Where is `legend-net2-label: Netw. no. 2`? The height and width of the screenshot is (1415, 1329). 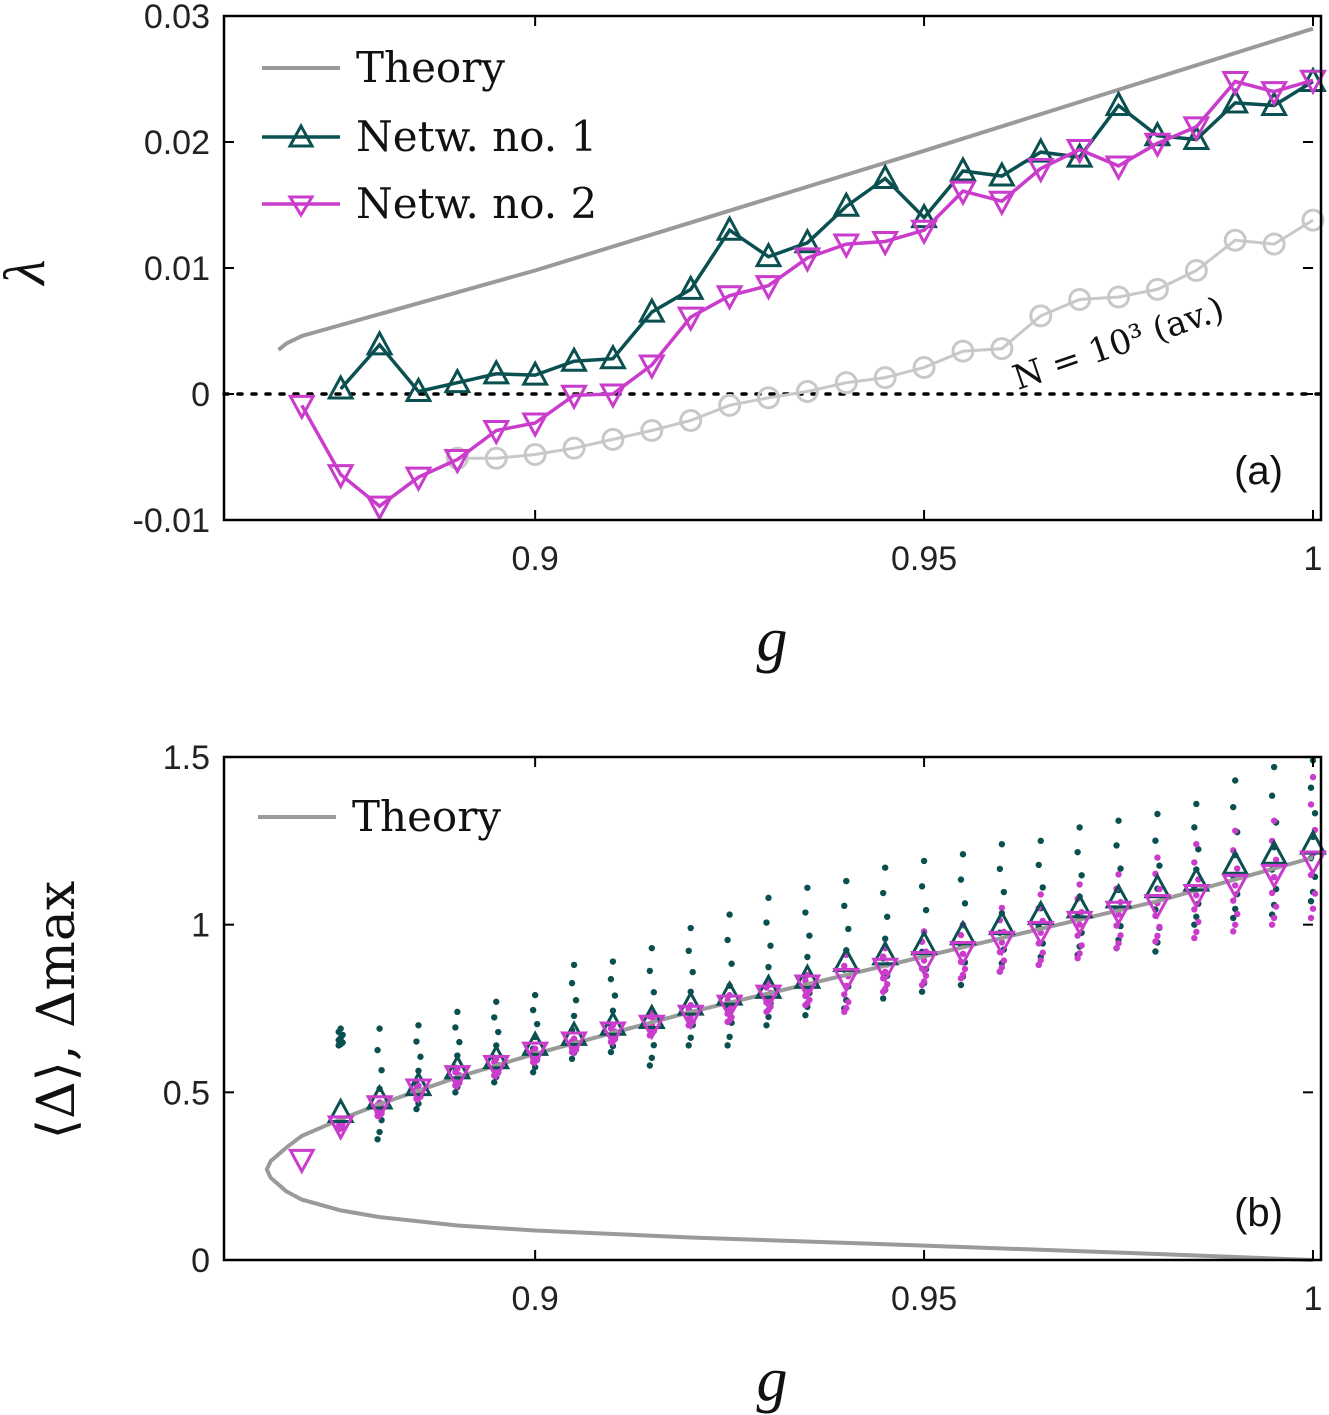 legend-net2-label: Netw. no. 2 is located at coordinates (476, 203).